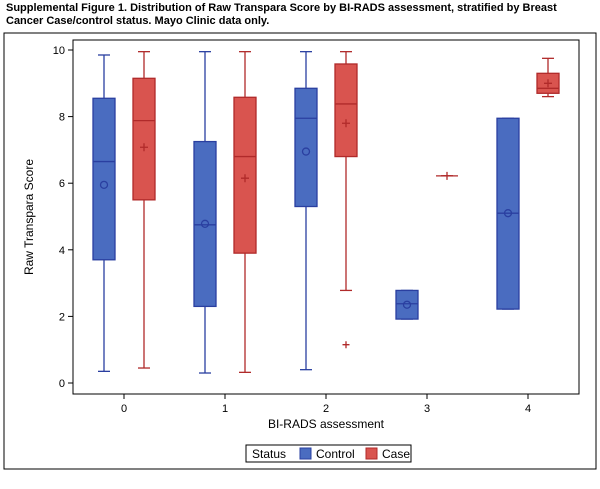 The height and width of the screenshot is (489, 600). Describe the element at coordinates (62, 384) in the screenshot. I see `y-tick-label: 0` at that location.